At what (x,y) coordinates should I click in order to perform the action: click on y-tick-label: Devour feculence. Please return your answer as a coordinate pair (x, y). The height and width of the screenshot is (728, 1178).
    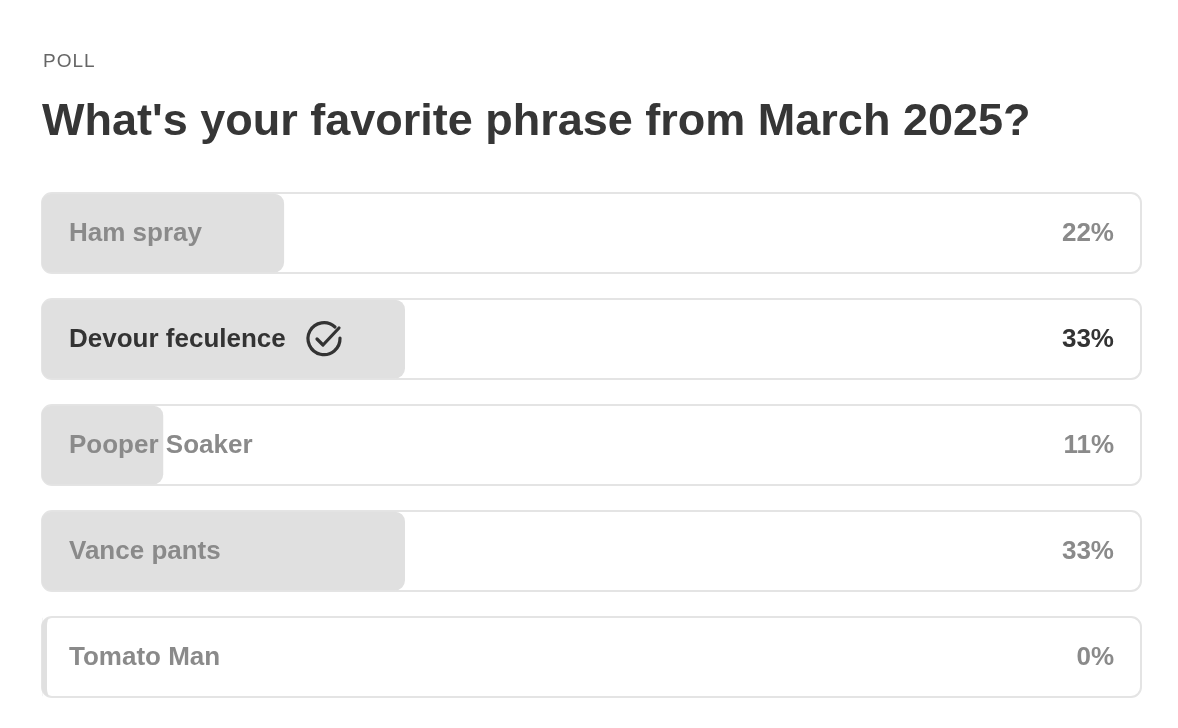
    Looking at the image, I should click on (177, 338).